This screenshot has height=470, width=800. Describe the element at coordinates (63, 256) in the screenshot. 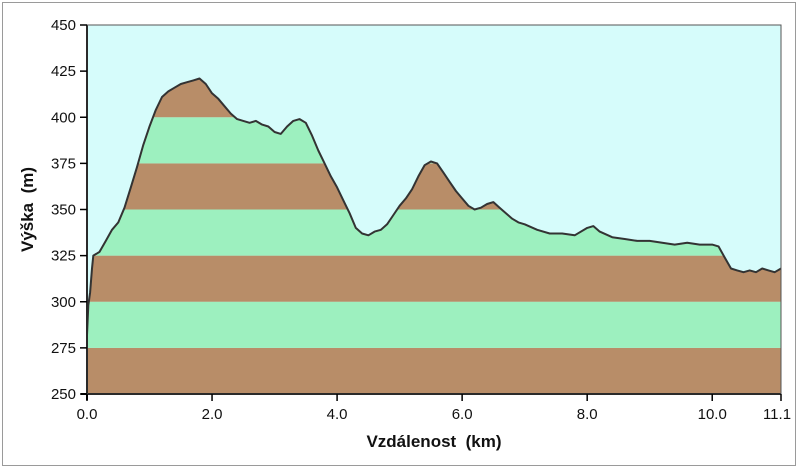

I see `y-tick-label: 325` at that location.